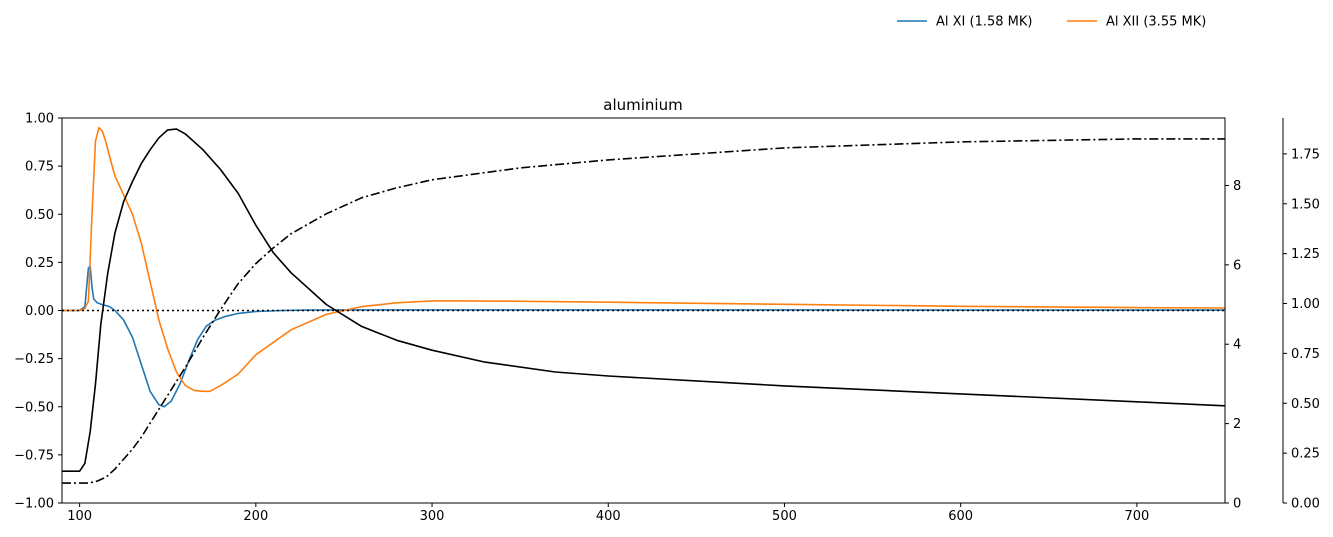 The width and height of the screenshot is (1333, 537). Describe the element at coordinates (1305, 504) in the screenshot. I see `right-axis-2-tick-label: 0.00` at that location.